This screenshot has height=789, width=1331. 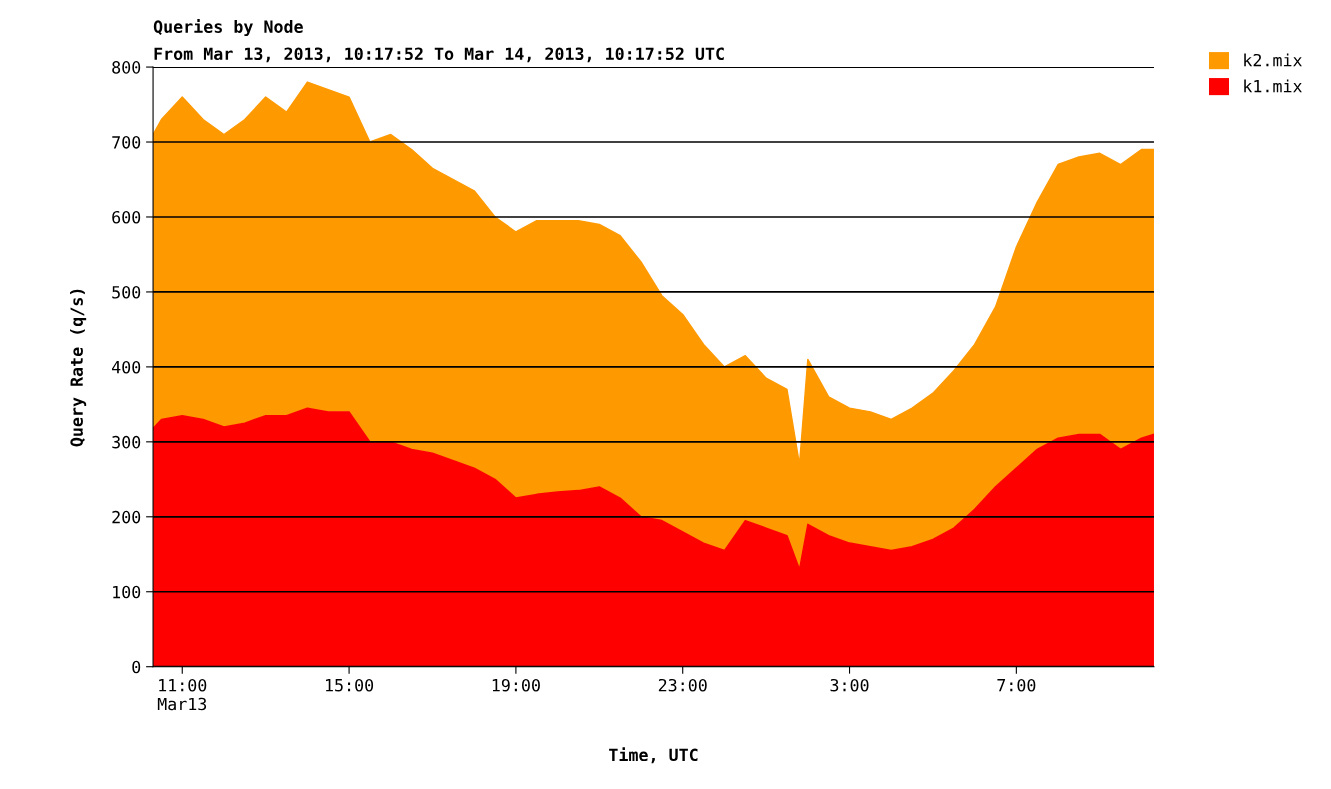 I want to click on x-tick-label: 3:00, so click(x=849, y=685).